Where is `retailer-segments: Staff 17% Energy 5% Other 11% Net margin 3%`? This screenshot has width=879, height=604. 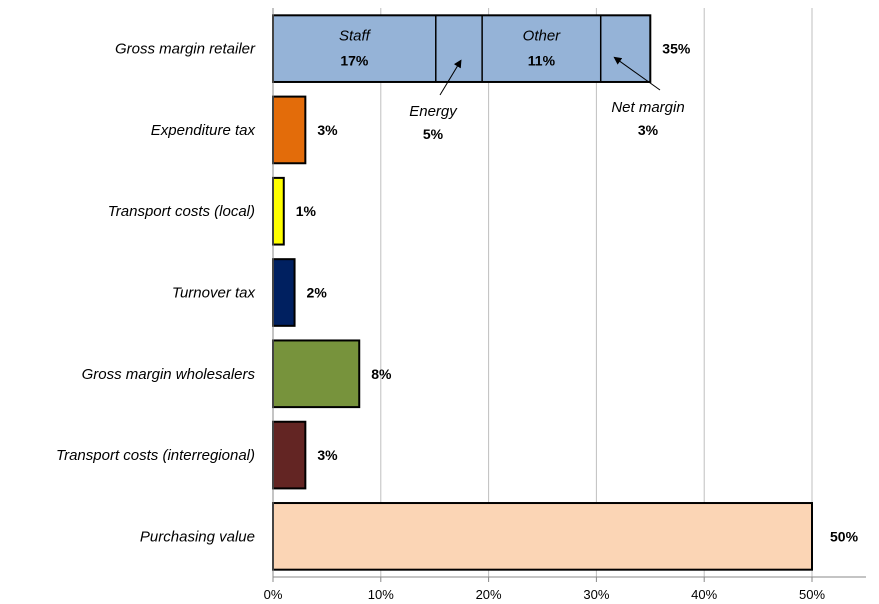 retailer-segments: Staff 17% Energy 5% Other 11% Net margin 3% is located at coordinates (512, 78).